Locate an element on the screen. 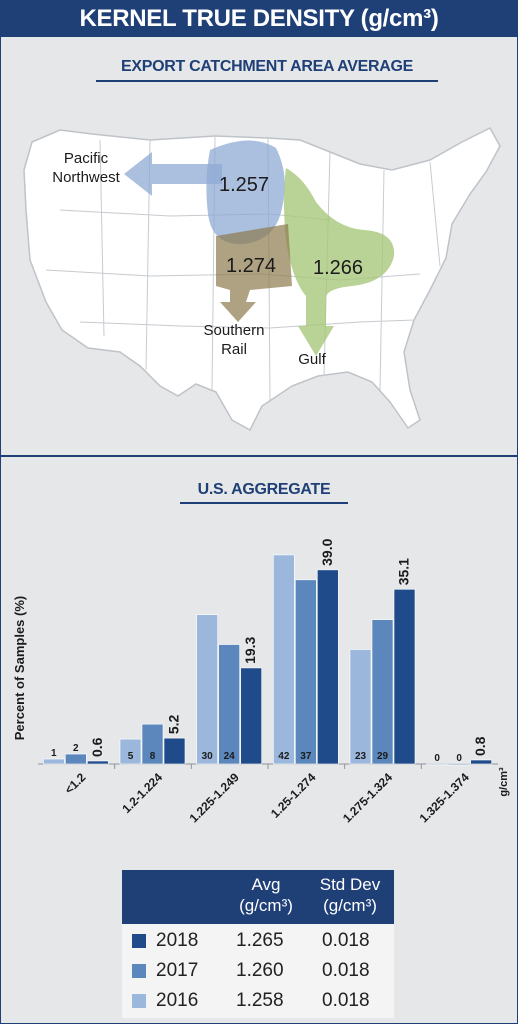 This screenshot has height=1024, width=518. southern-rail-catchment is located at coordinates (254, 273).